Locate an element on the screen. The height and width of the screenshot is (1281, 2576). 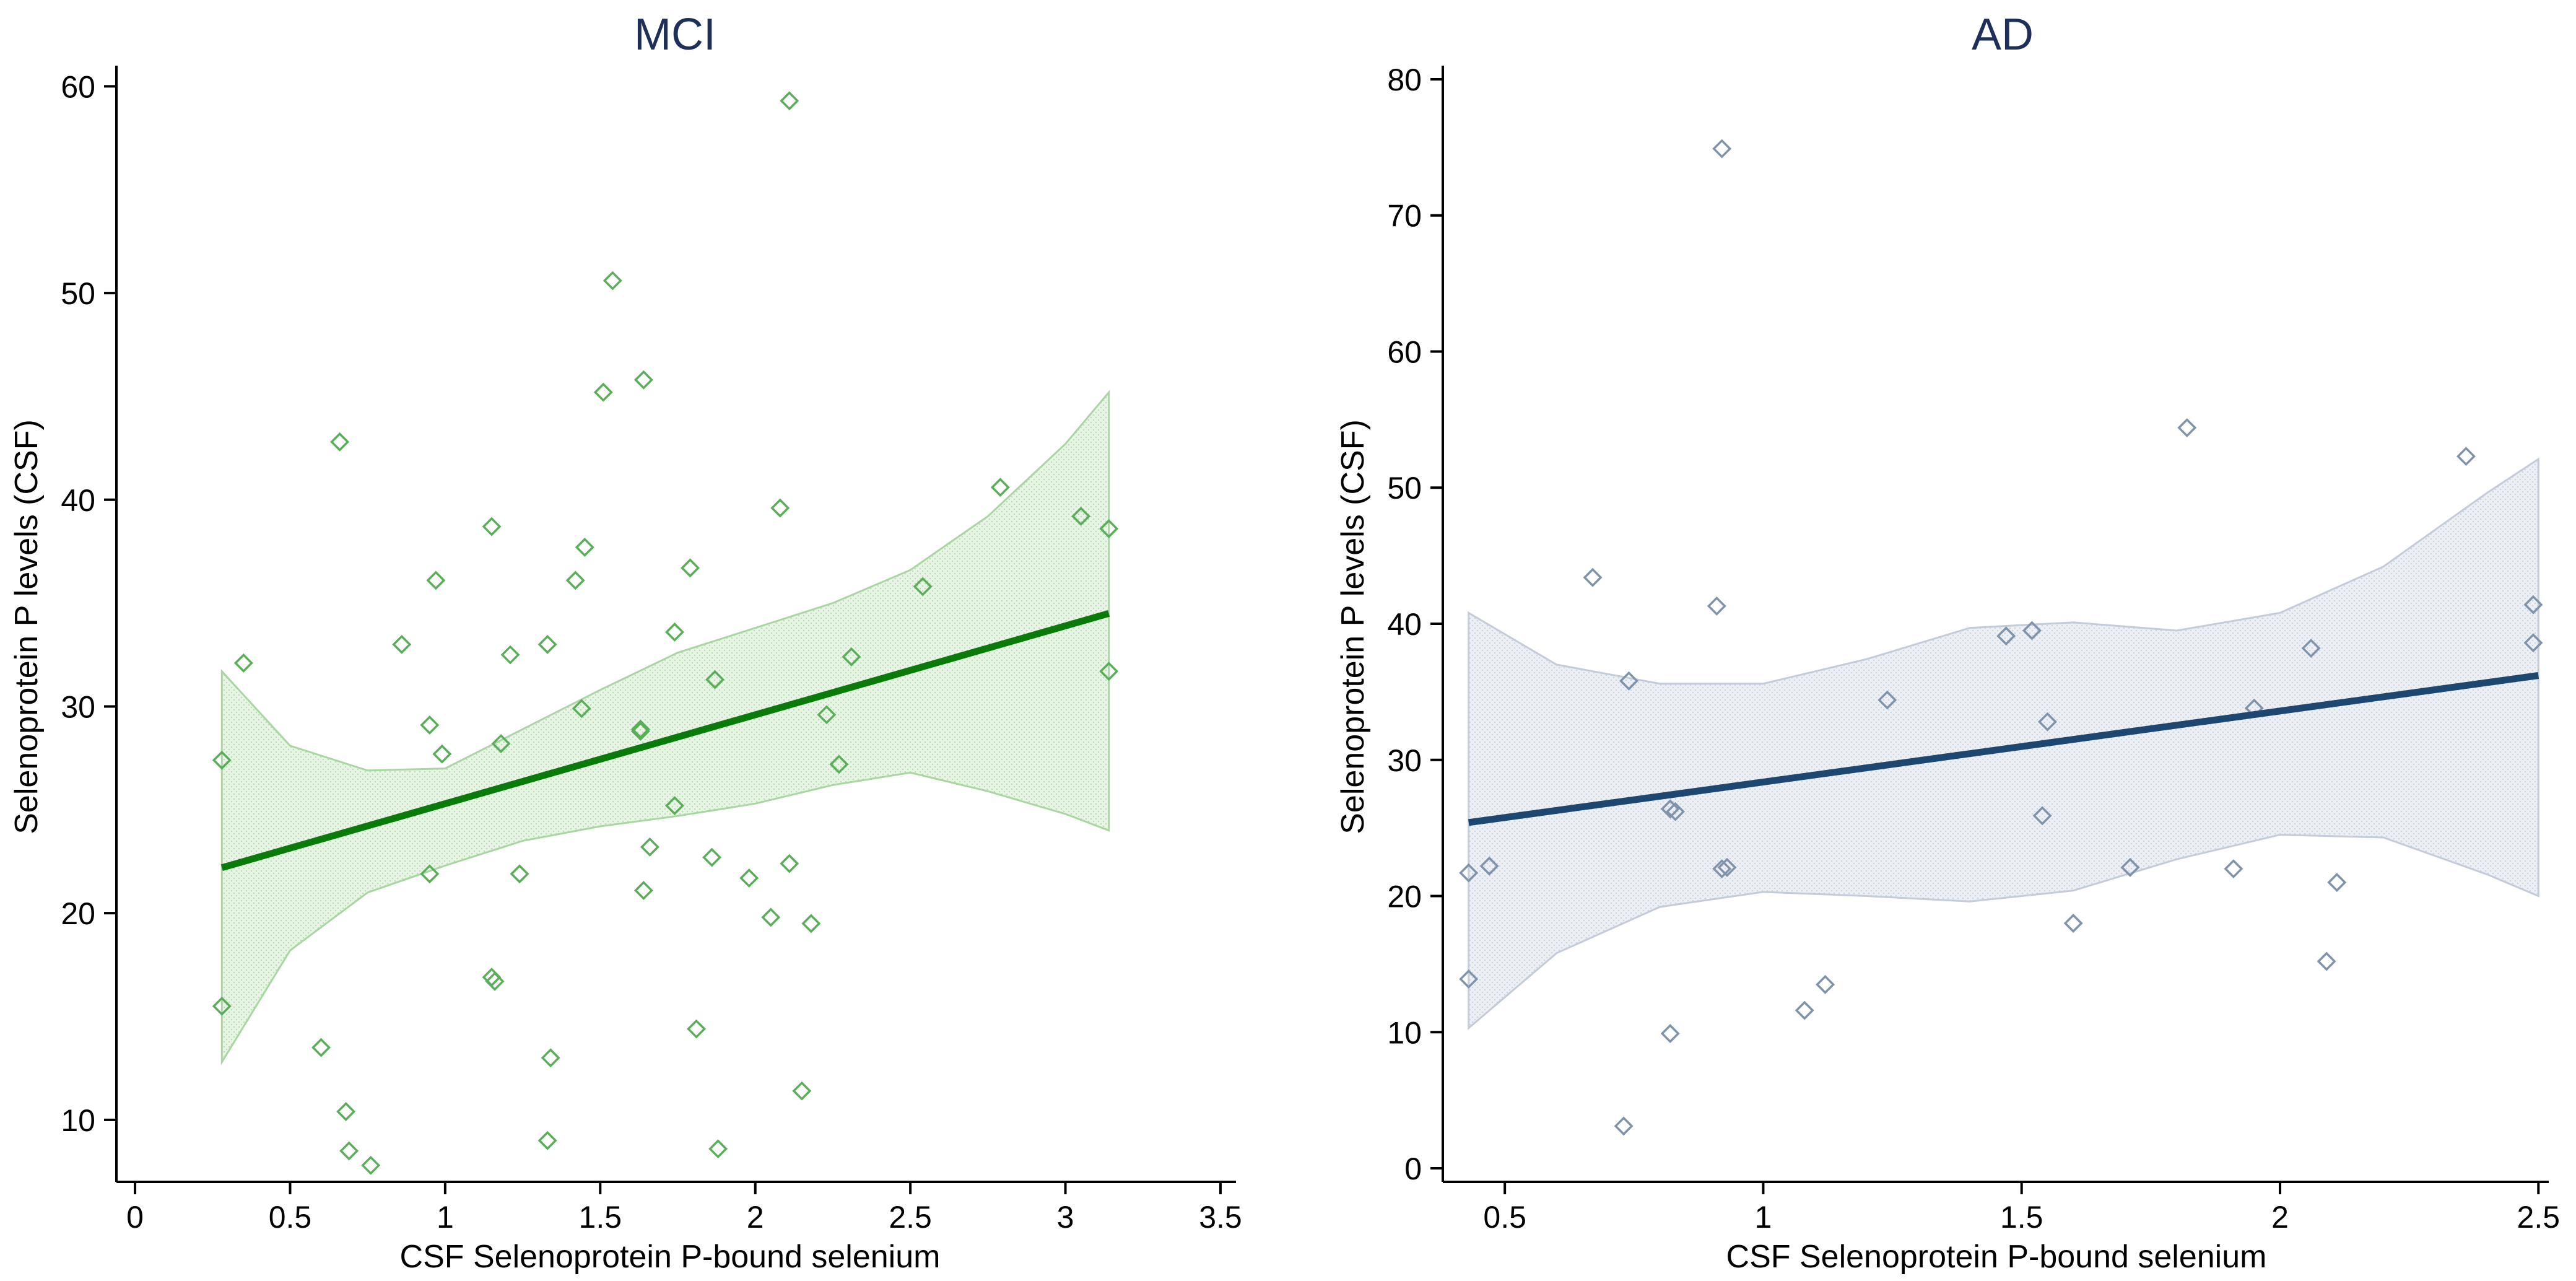
ad-x-tick-label: 0.5 is located at coordinates (1504, 1217).